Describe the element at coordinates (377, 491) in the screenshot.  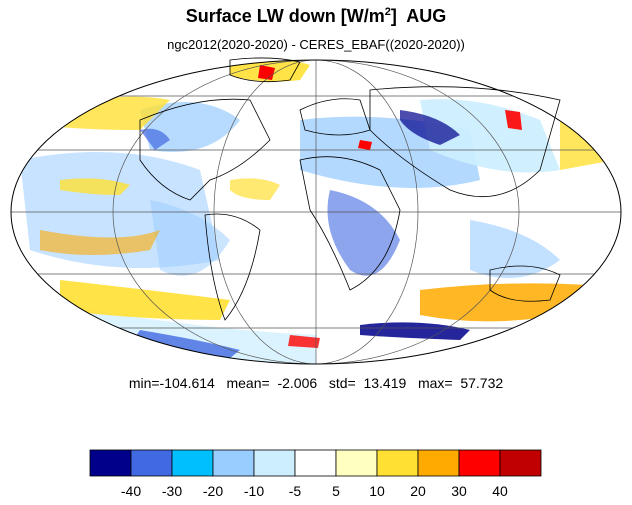
I see `colorbar-tick-label: 10` at that location.